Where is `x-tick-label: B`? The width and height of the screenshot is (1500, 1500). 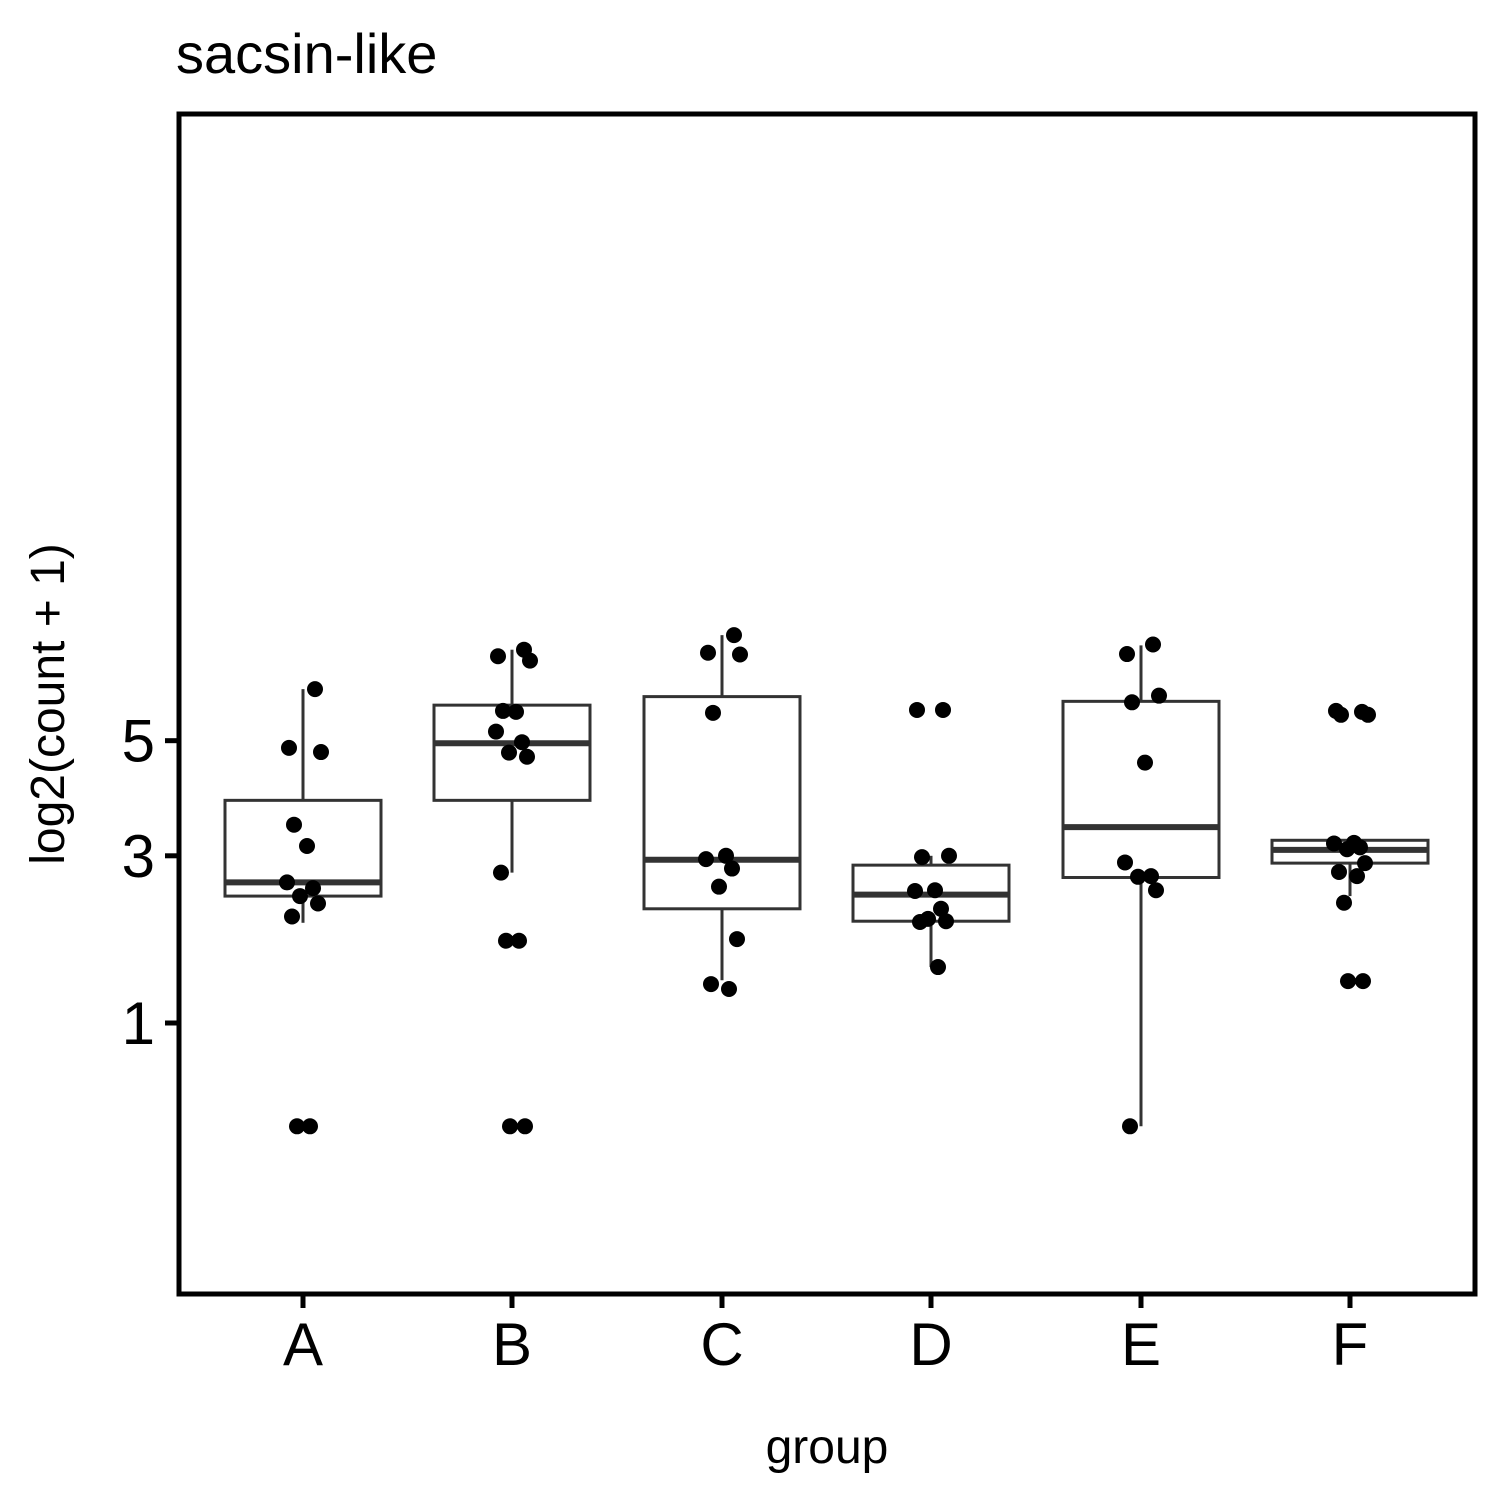
x-tick-label: B is located at coordinates (512, 1344).